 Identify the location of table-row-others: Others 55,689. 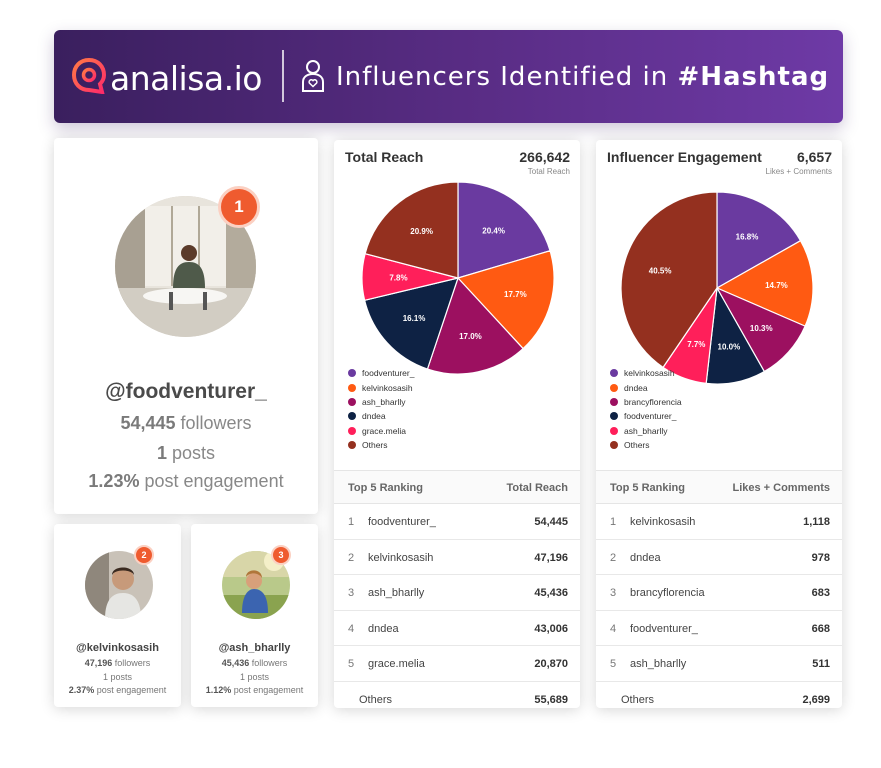
(457, 700).